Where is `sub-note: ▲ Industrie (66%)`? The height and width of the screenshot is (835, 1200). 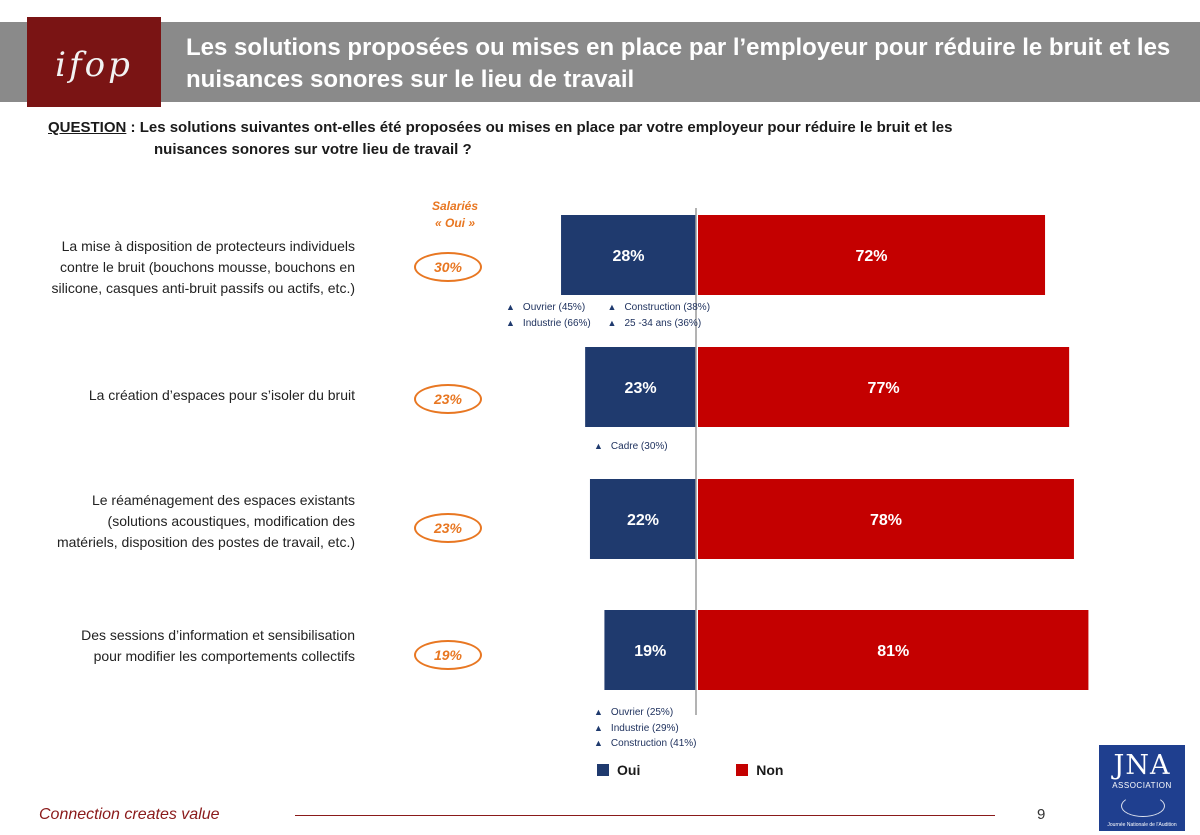 sub-note: ▲ Industrie (66%) is located at coordinates (548, 324).